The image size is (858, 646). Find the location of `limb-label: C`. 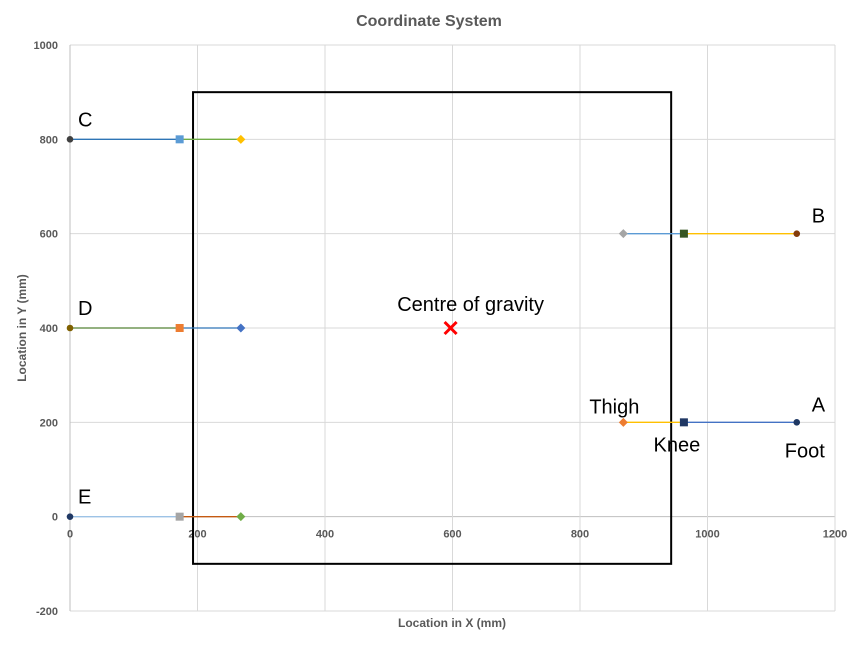

limb-label: C is located at coordinates (85, 120).